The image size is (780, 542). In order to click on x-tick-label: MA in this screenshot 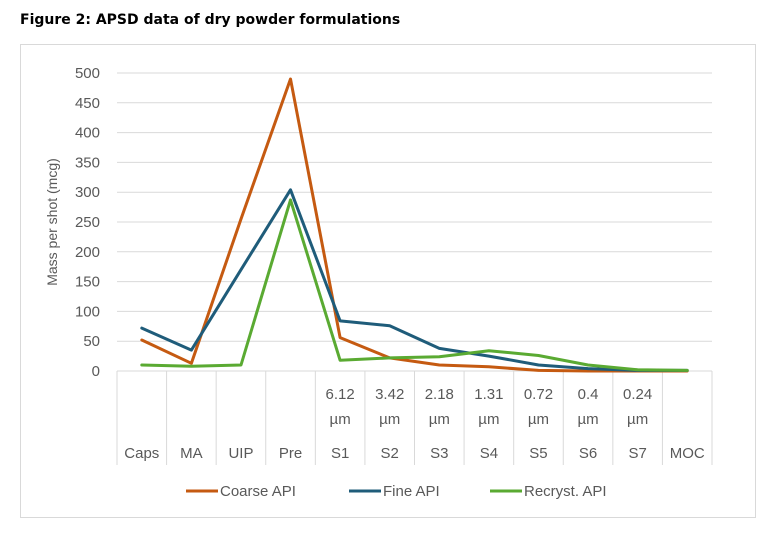, I will do `click(191, 453)`.